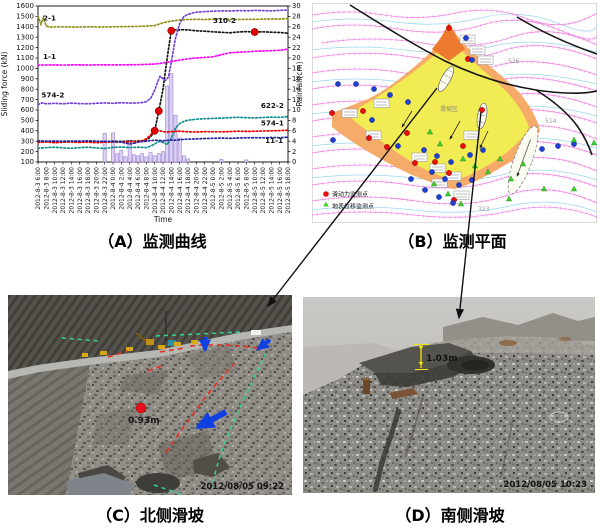 The height and width of the screenshot is (530, 600). I want to click on area-label: 滑坡区, so click(449, 109).